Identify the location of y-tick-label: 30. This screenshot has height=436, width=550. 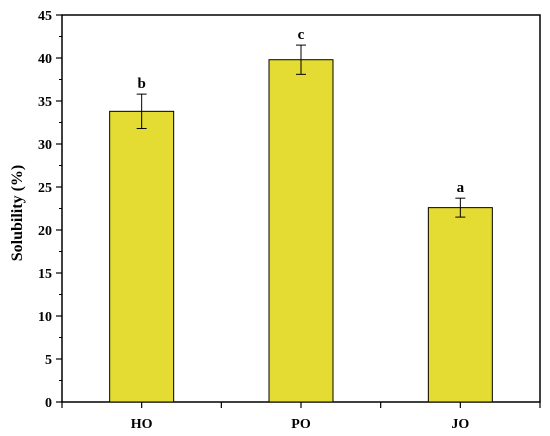
(45, 145).